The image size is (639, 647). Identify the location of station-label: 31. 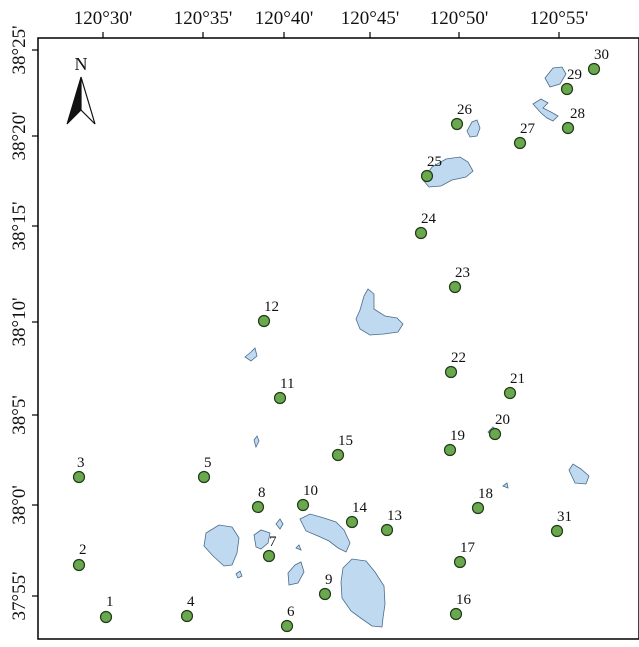
(564, 517).